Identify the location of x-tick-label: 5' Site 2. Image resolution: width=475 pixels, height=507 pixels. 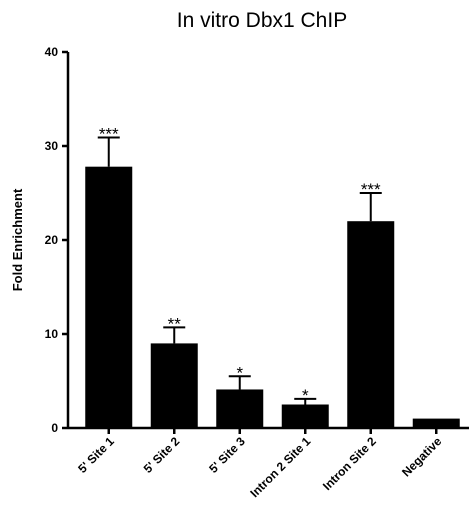
(162, 455).